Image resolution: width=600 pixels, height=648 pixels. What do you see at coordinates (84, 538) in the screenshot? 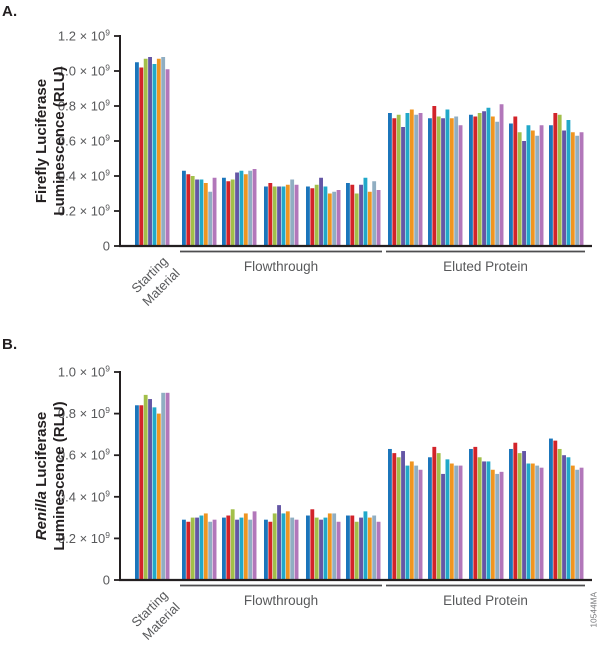
I see `y-tick-label: 0.2 × 10⁹` at bounding box center [84, 538].